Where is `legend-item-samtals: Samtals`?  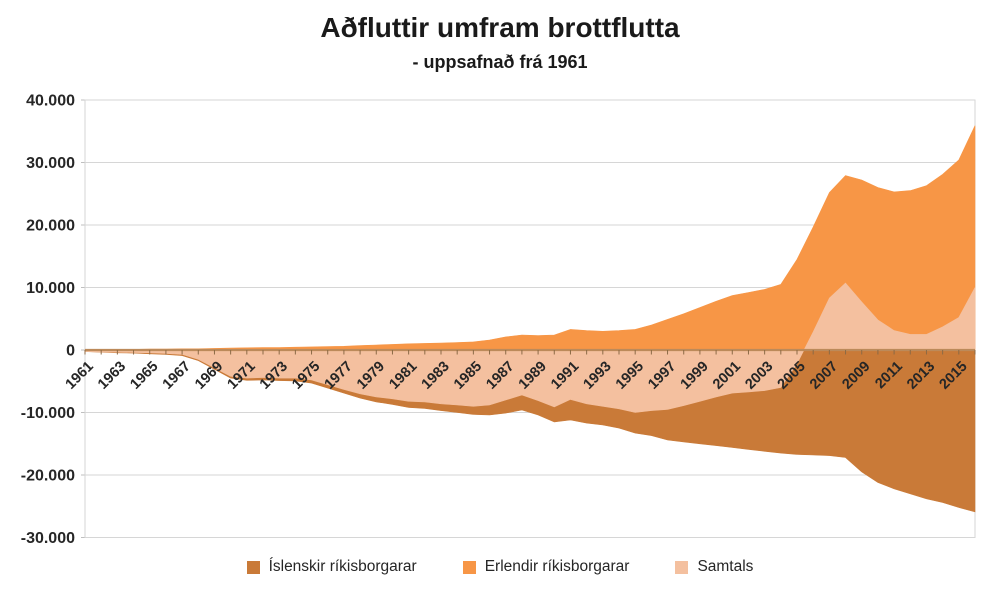 legend-item-samtals: Samtals is located at coordinates (714, 567).